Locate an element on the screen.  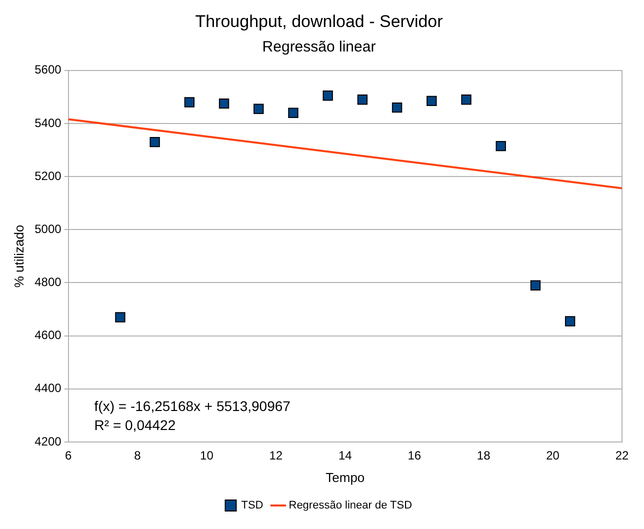
y-tick-label: 5000 is located at coordinates (48, 229).